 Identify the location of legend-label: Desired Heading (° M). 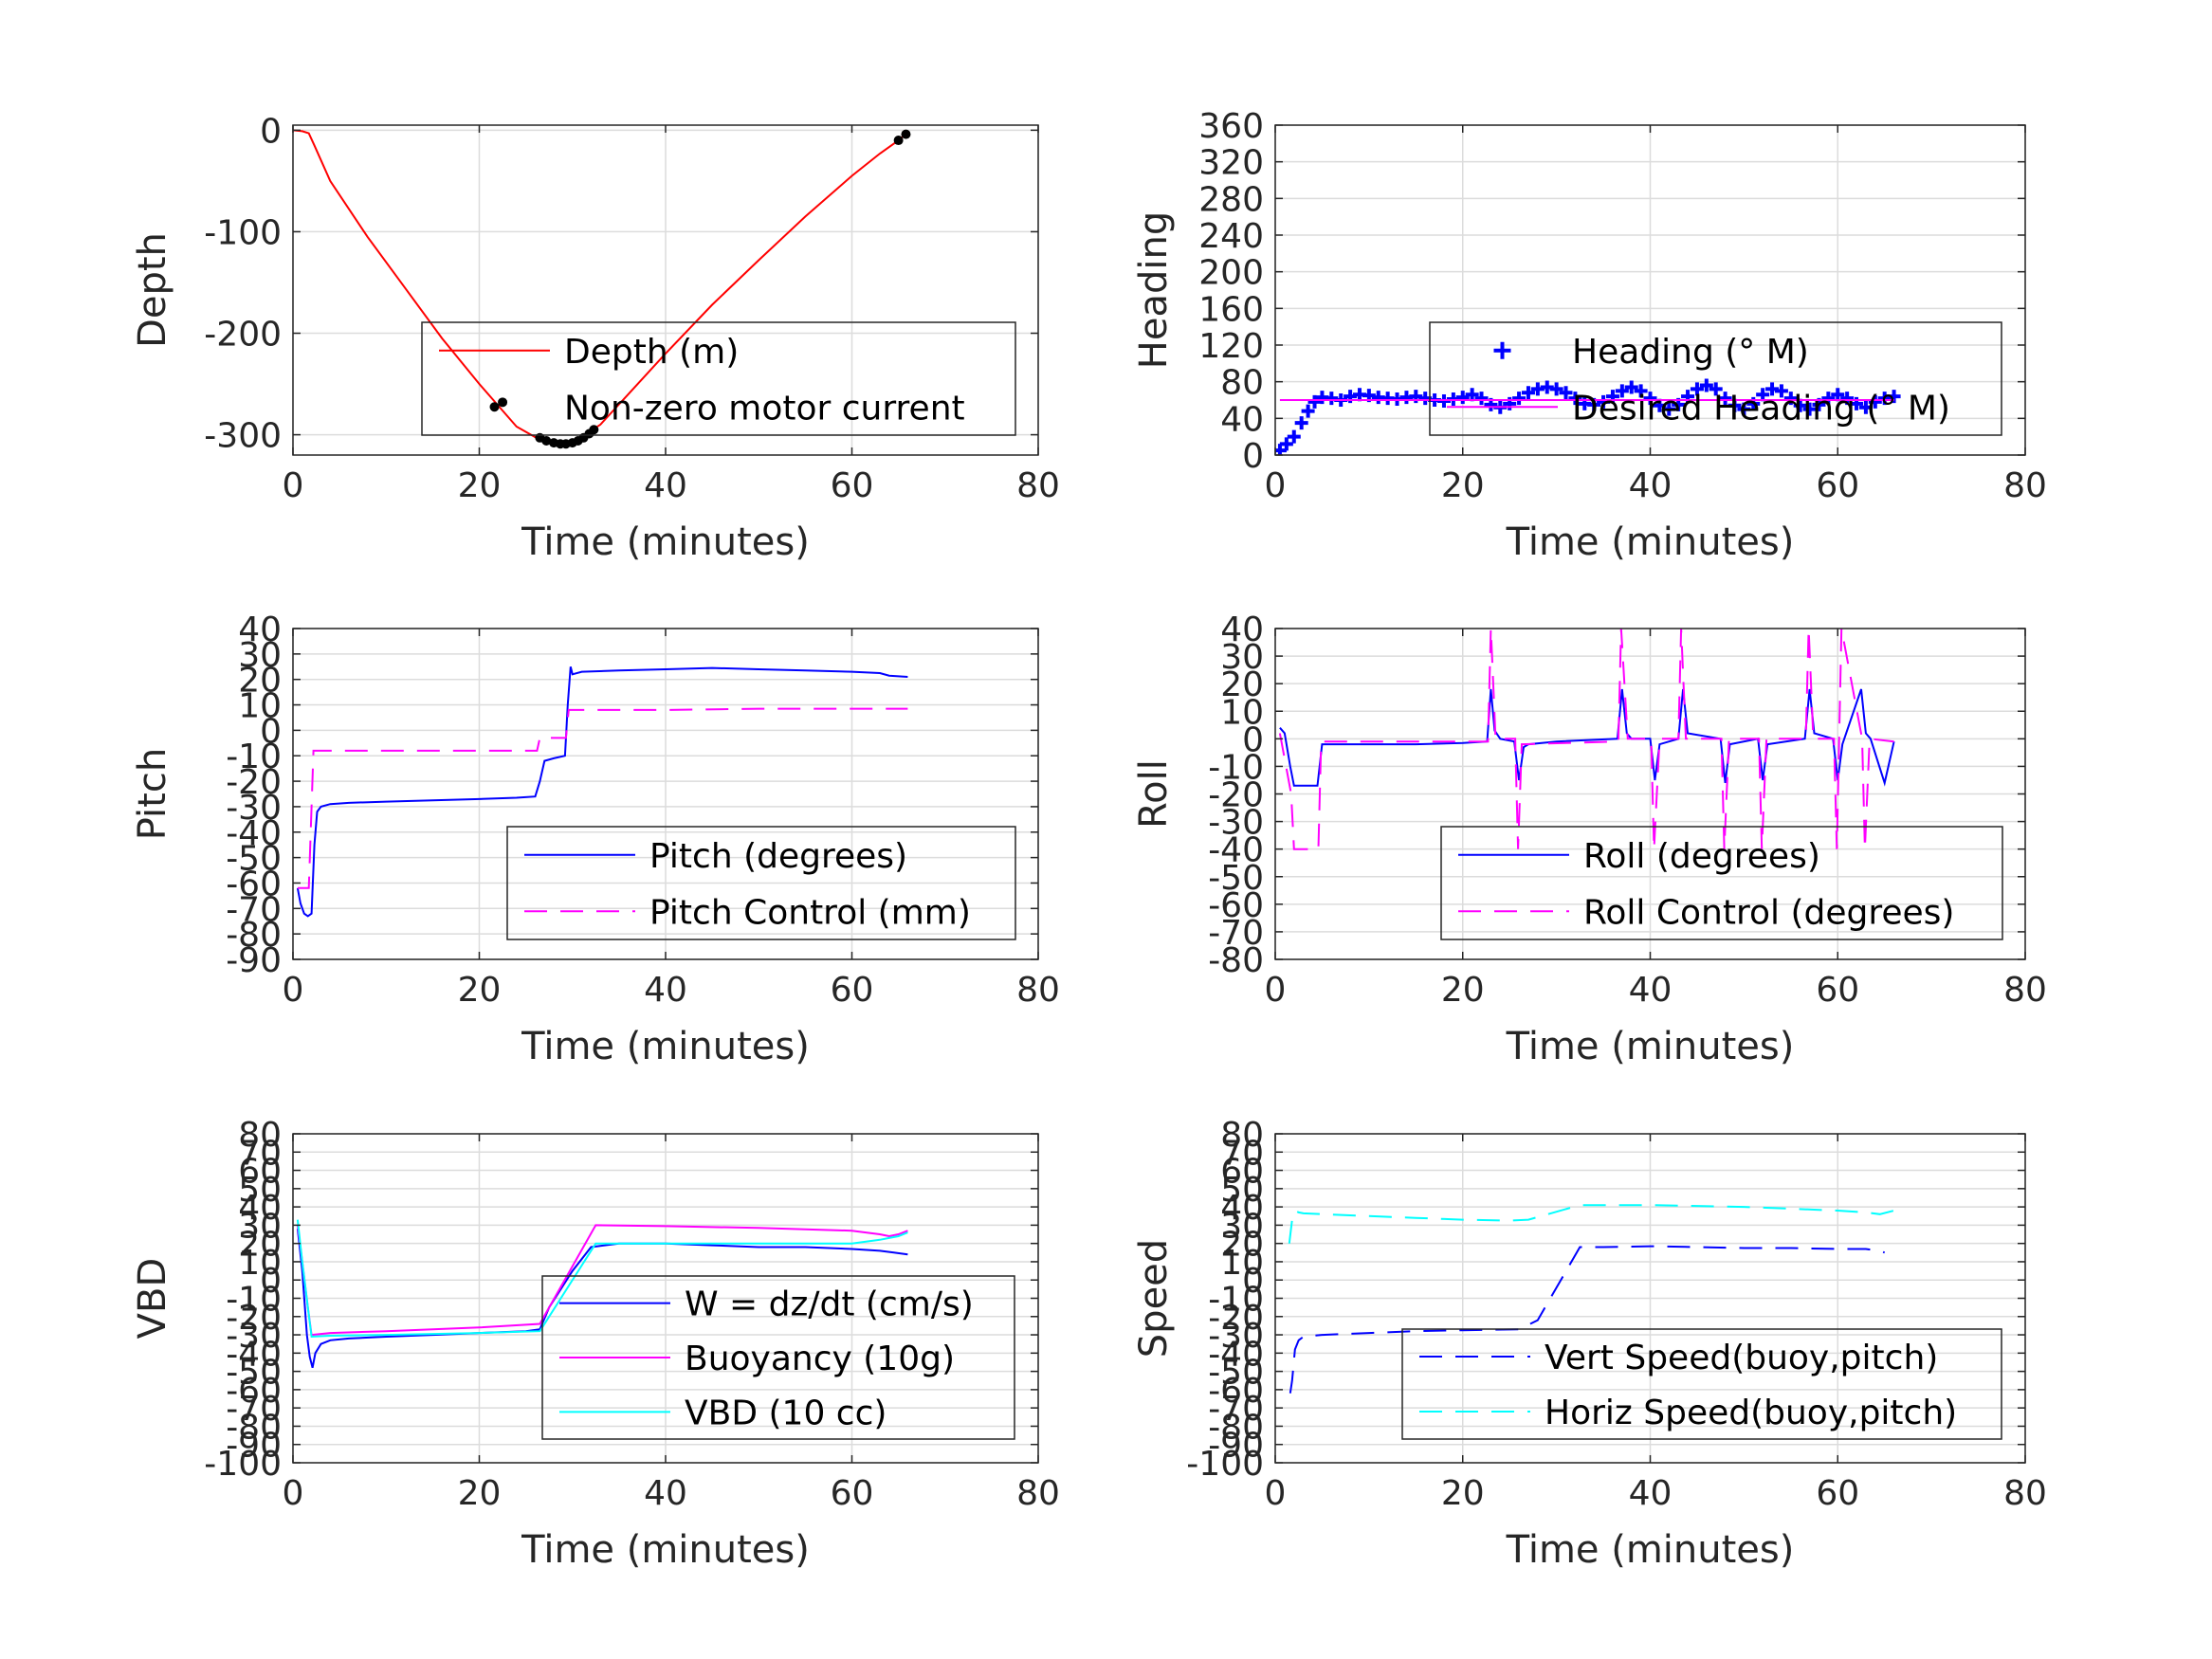
(1761, 408).